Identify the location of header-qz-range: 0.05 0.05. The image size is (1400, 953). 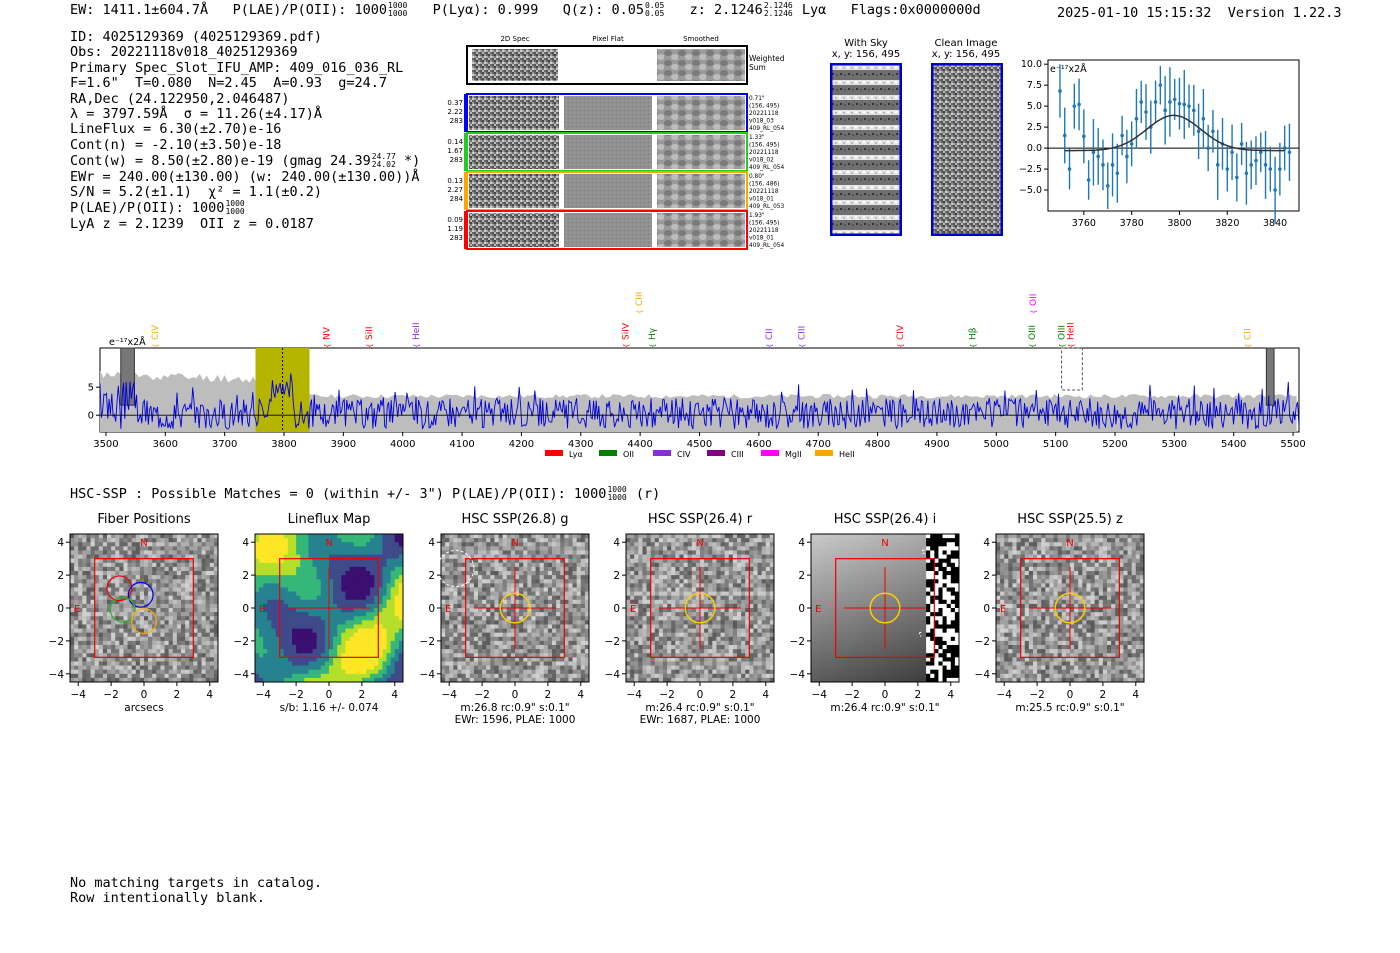
(655, 9).